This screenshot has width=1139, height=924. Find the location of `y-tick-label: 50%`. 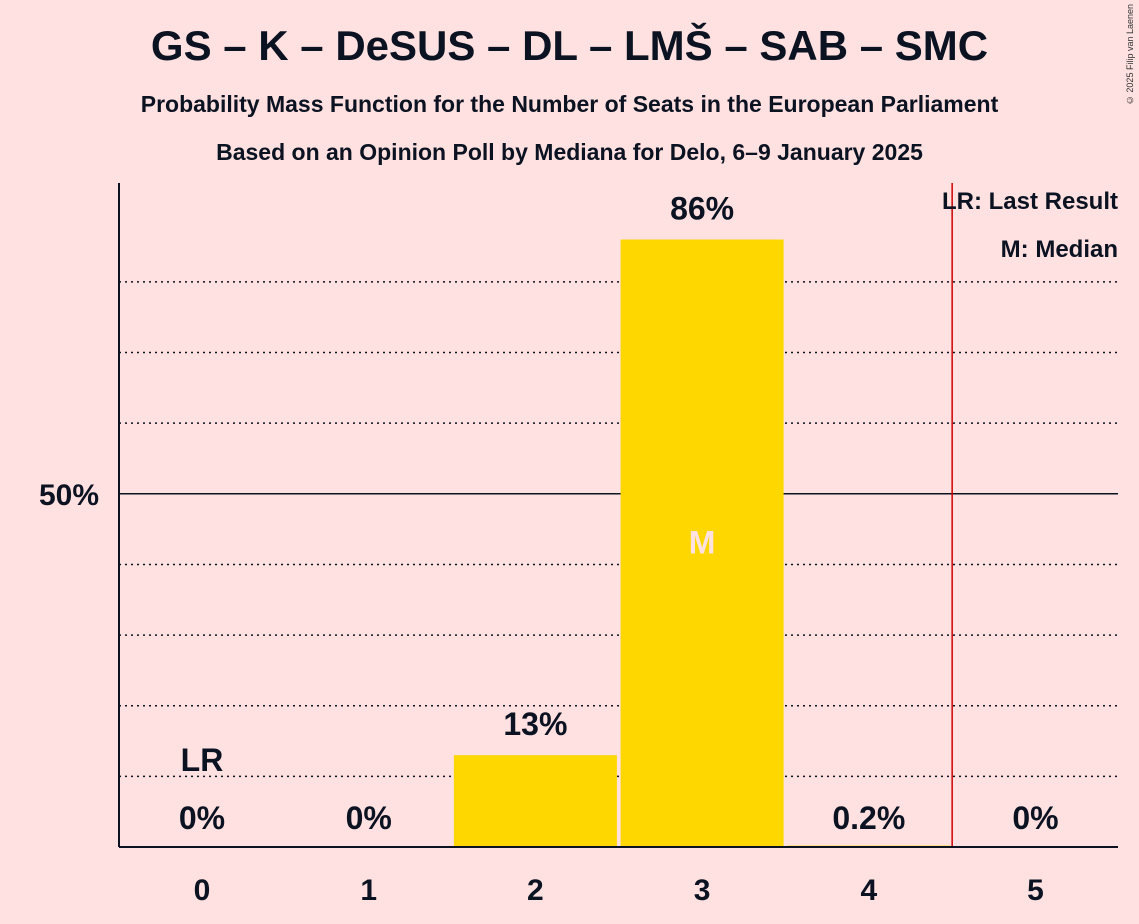

y-tick-label: 50% is located at coordinates (69, 495).